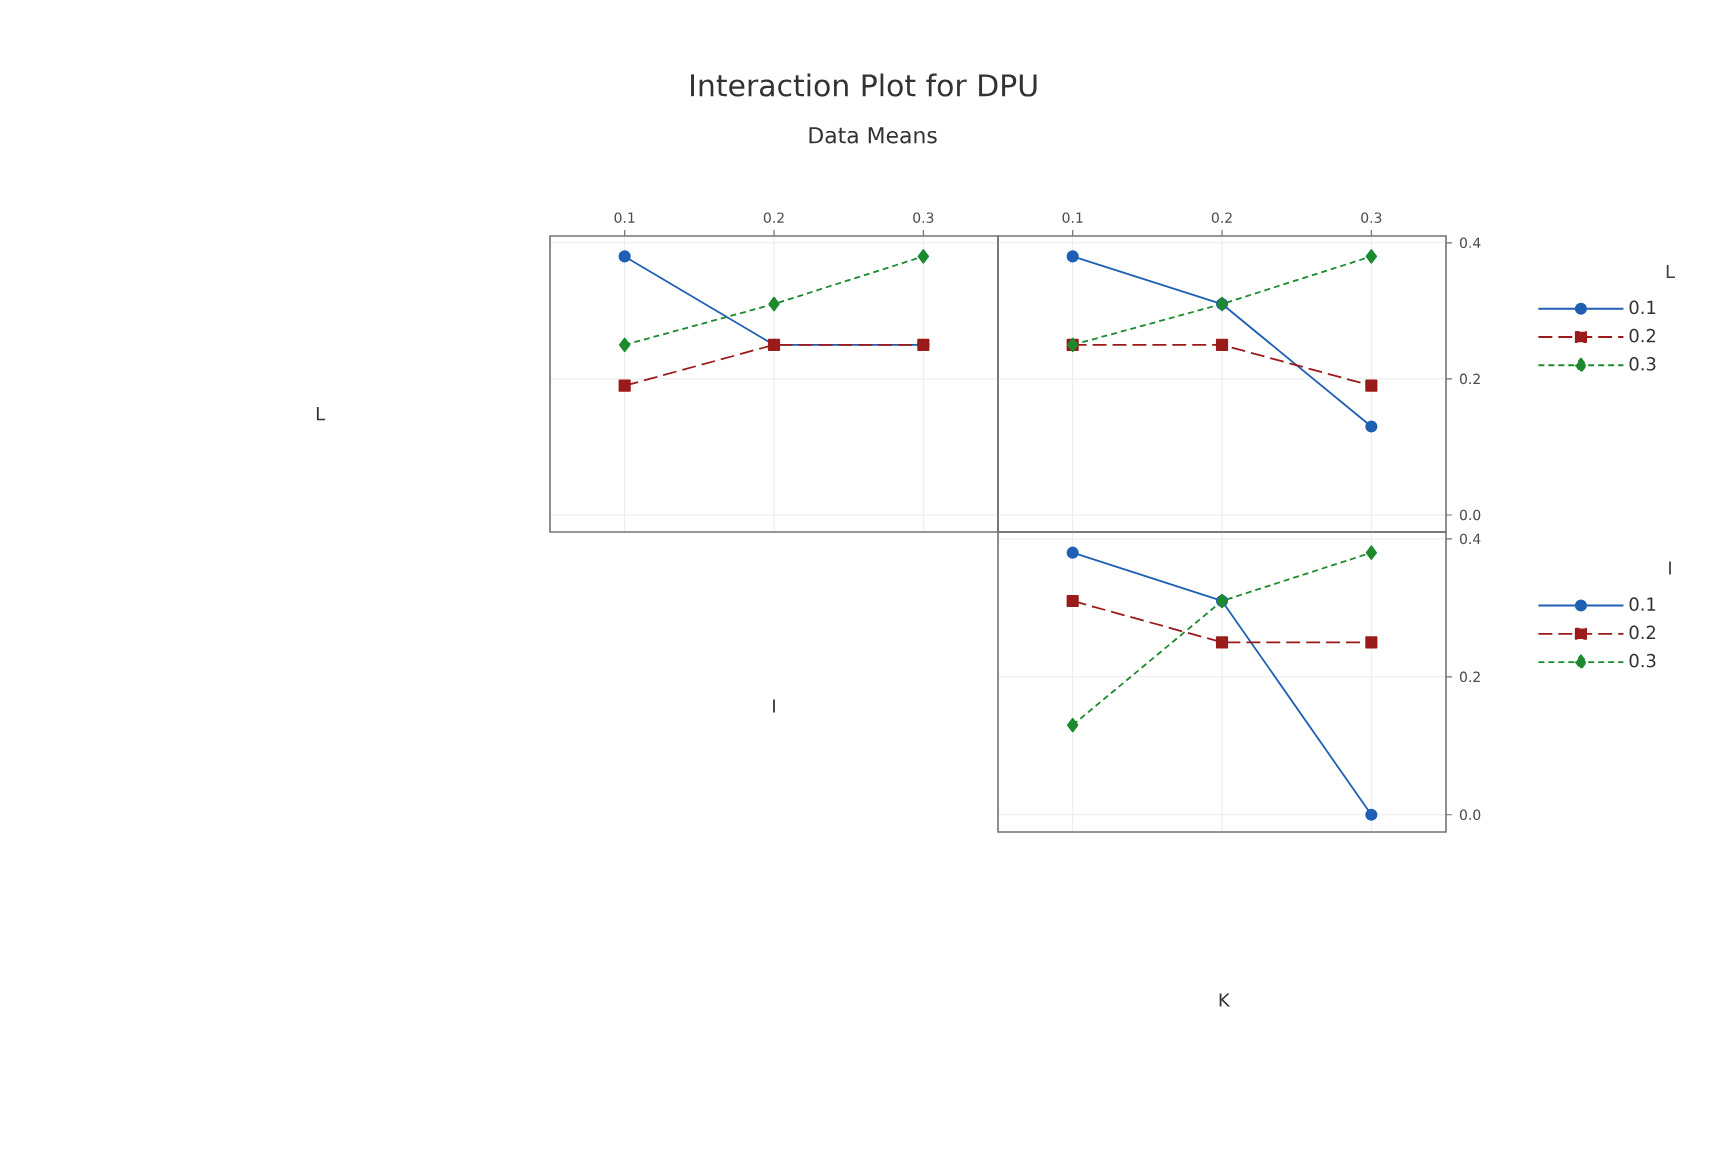 This screenshot has height=1156, width=1718. What do you see at coordinates (321, 414) in the screenshot?
I see `y-axis-title: L` at bounding box center [321, 414].